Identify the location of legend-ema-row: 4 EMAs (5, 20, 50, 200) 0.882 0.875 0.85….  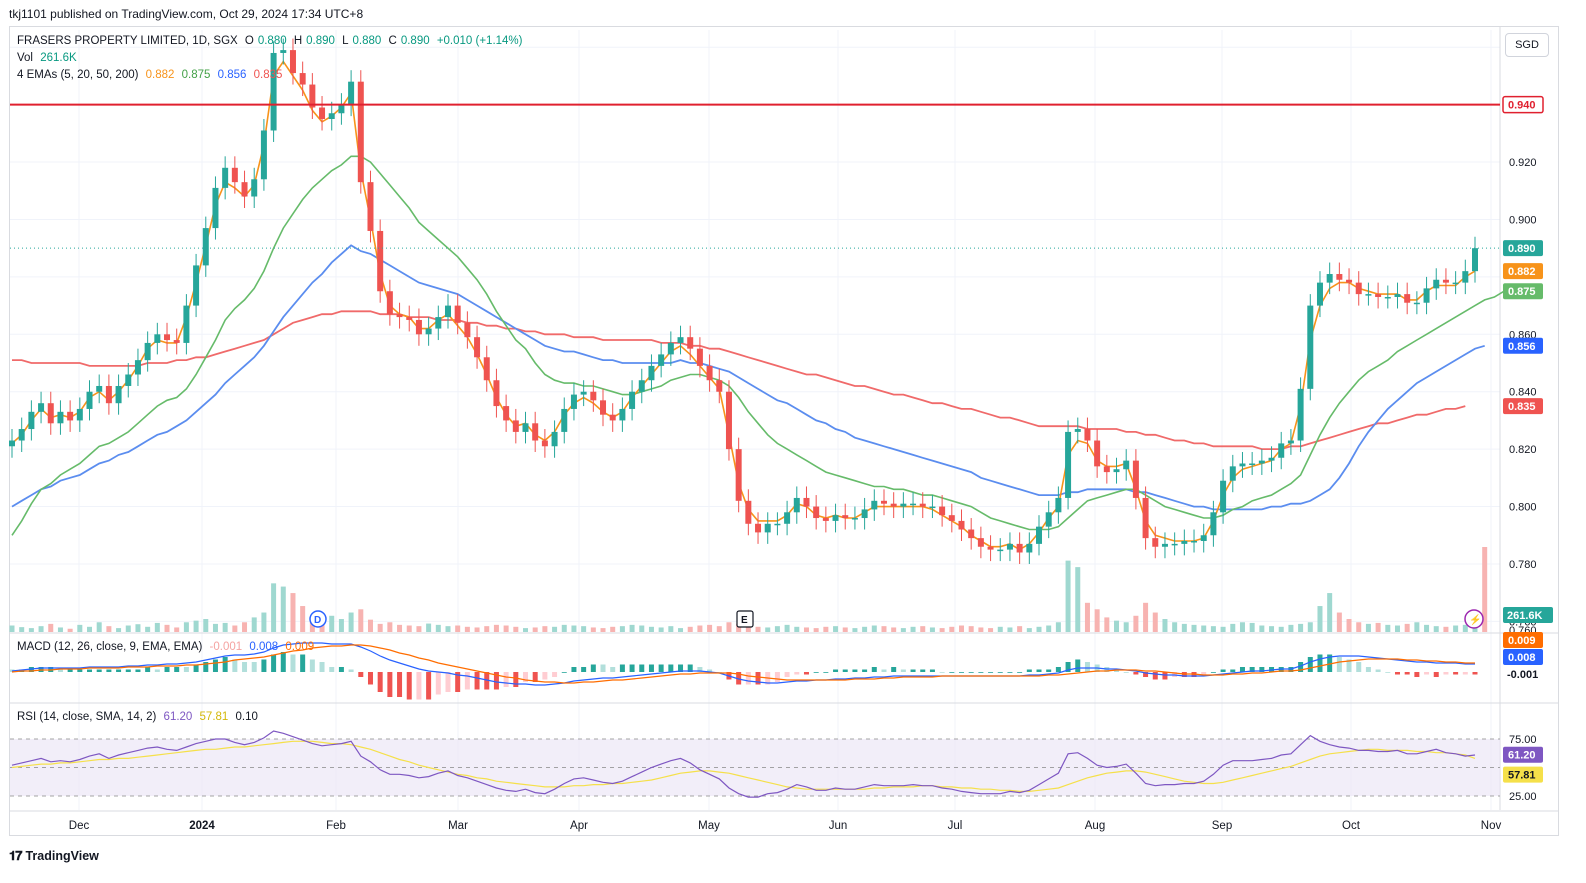
(151, 75).